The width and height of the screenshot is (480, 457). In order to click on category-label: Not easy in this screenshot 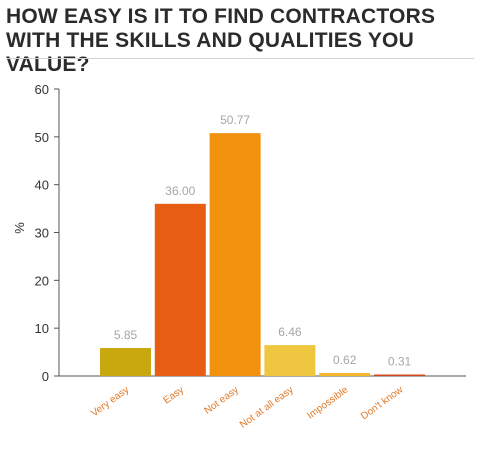, I will do `click(221, 401)`.